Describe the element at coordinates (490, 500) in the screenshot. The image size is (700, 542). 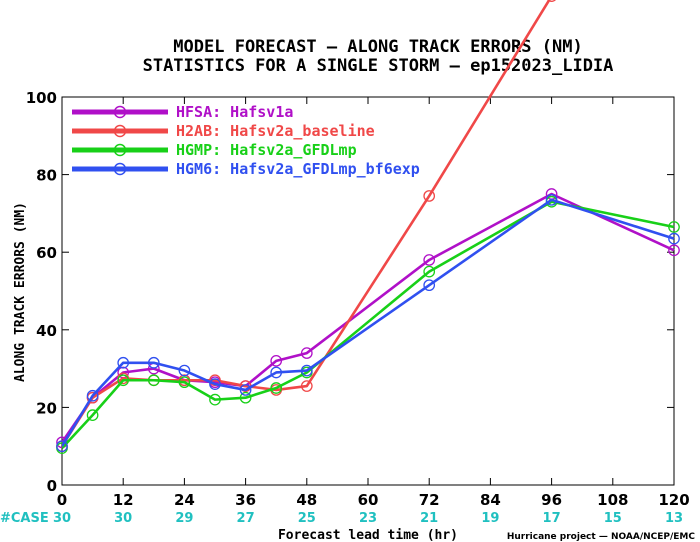
I see `x-tick-label: 84` at that location.